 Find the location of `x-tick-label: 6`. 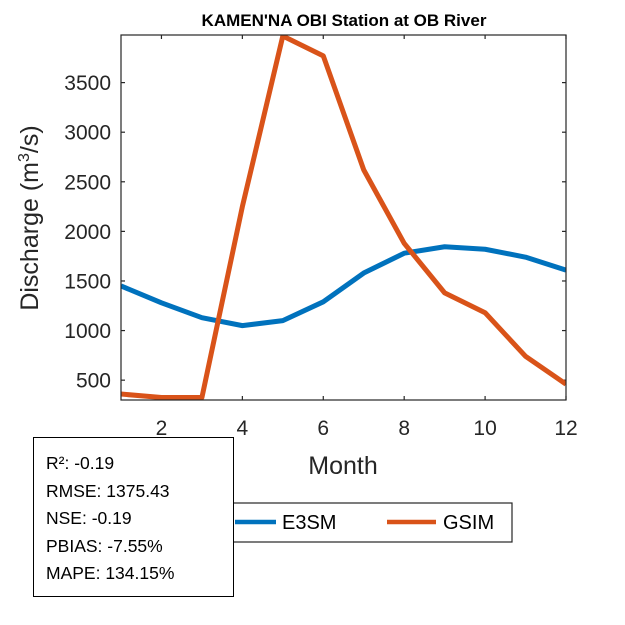

x-tick-label: 6 is located at coordinates (323, 428).